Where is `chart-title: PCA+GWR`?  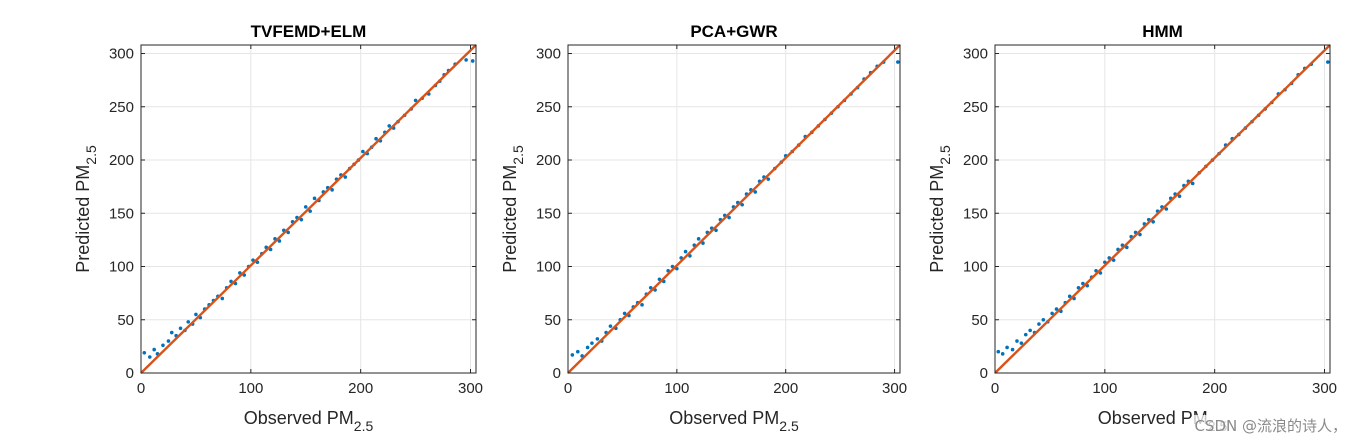
chart-title: PCA+GWR is located at coordinates (733, 31).